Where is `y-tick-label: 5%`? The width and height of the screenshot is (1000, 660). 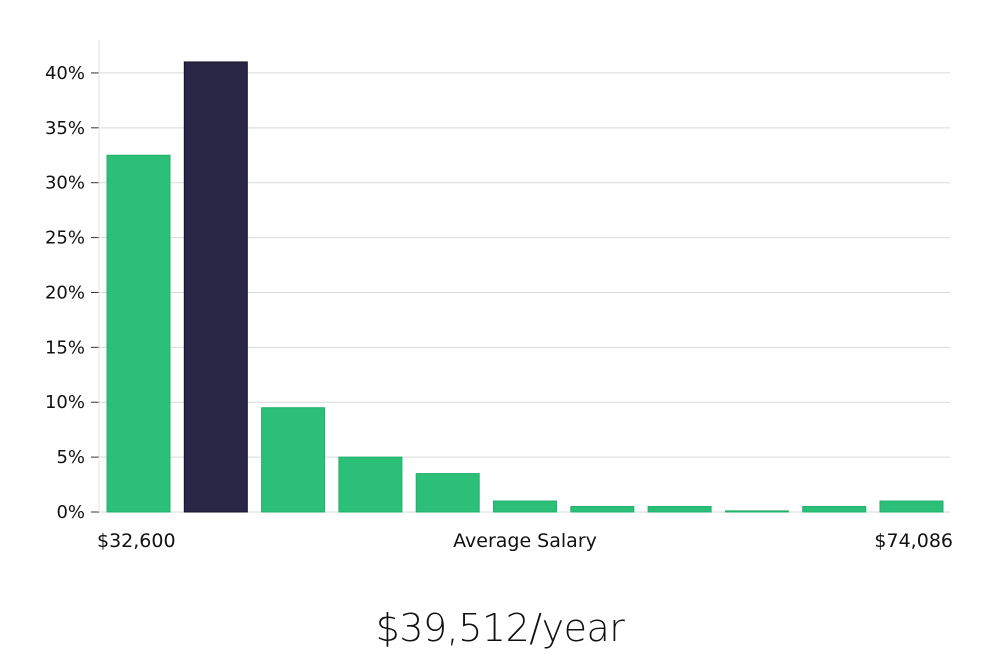
y-tick-label: 5% is located at coordinates (70, 457).